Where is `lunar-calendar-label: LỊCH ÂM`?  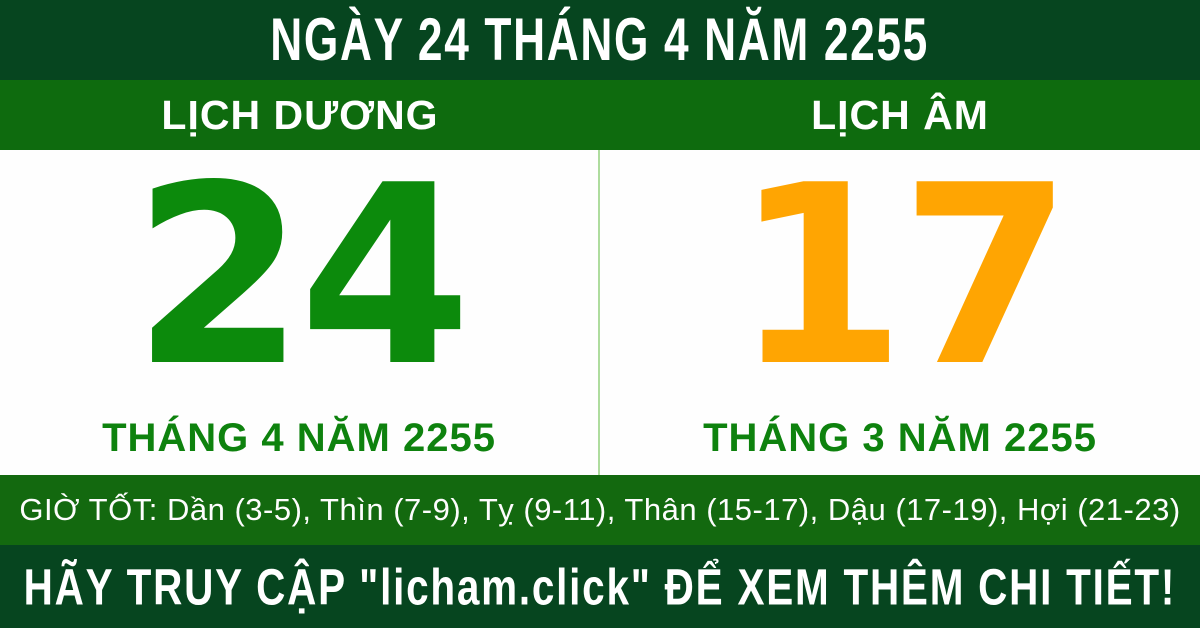
lunar-calendar-label: LỊCH ÂM is located at coordinates (900, 115).